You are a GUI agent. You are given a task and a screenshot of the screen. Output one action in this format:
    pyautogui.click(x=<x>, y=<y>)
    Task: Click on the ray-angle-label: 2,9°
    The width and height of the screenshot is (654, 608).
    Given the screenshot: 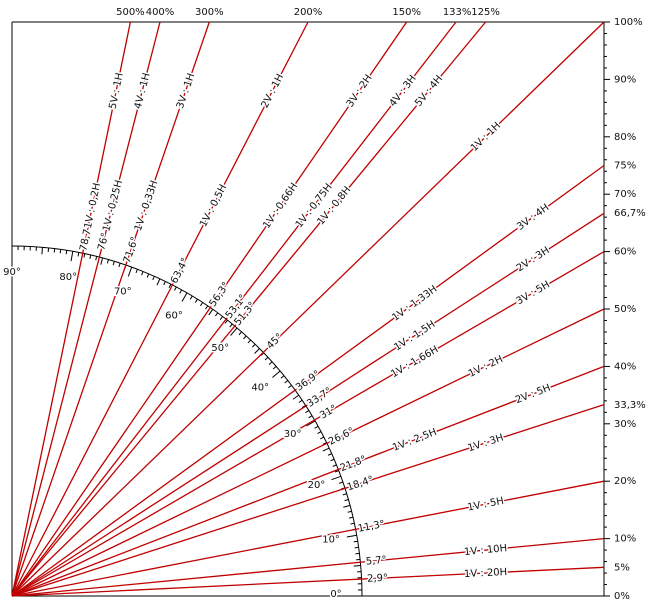 What is the action you would take?
    pyautogui.click(x=377, y=579)
    